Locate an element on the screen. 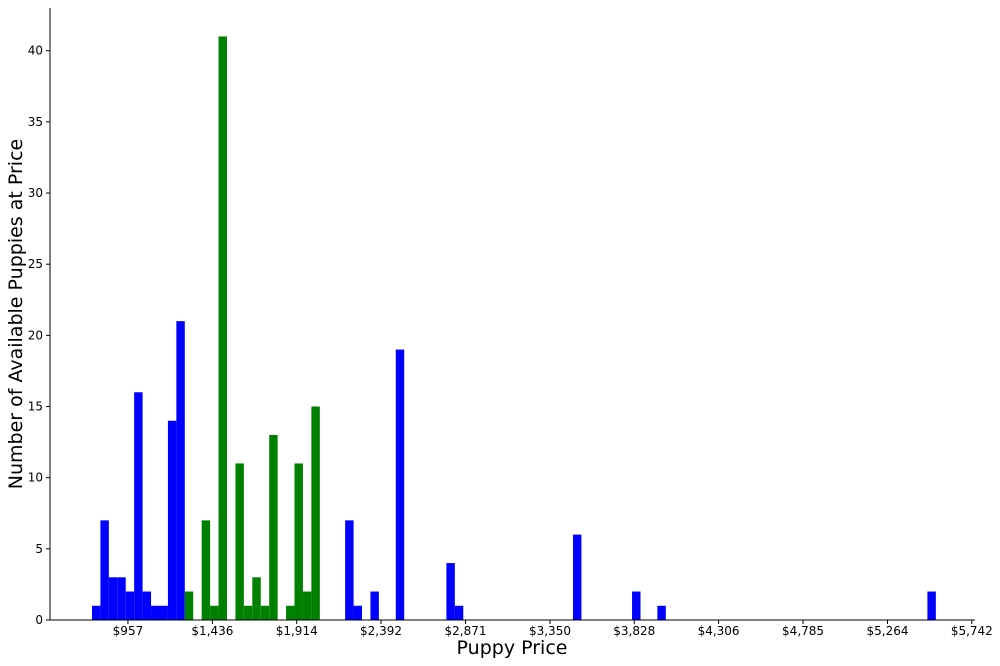 Image resolution: width=1000 pixels, height=666 pixels. y-tick-label: 20 is located at coordinates (35, 335).